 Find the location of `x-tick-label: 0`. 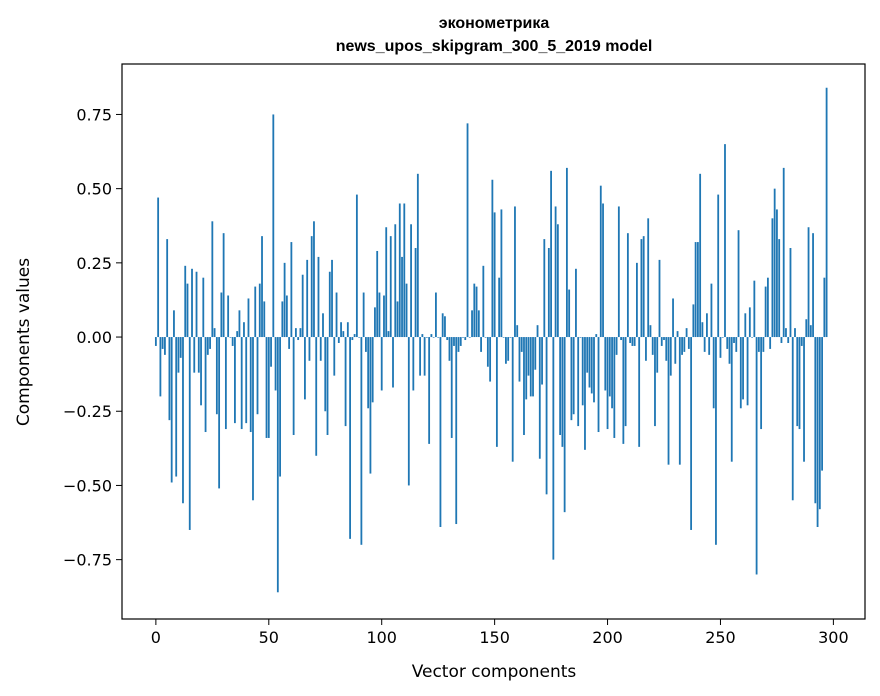

x-tick-label: 0 is located at coordinates (156, 637).